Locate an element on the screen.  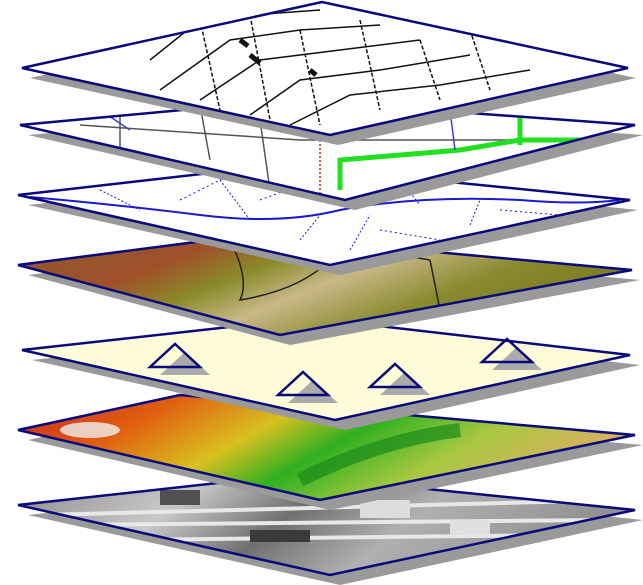
elevation-detail is located at coordinates (260, 454).